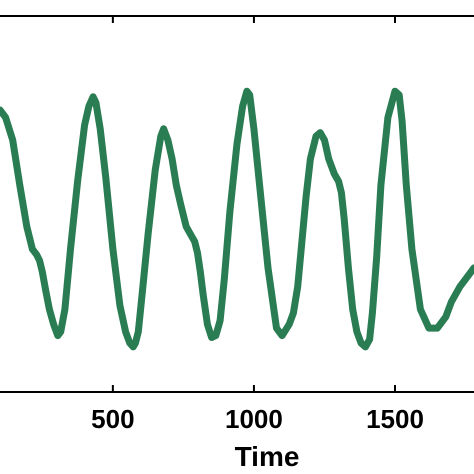 Image resolution: width=474 pixels, height=474 pixels. What do you see at coordinates (395, 419) in the screenshot?
I see `x-tick-label-1500: 1500` at bounding box center [395, 419].